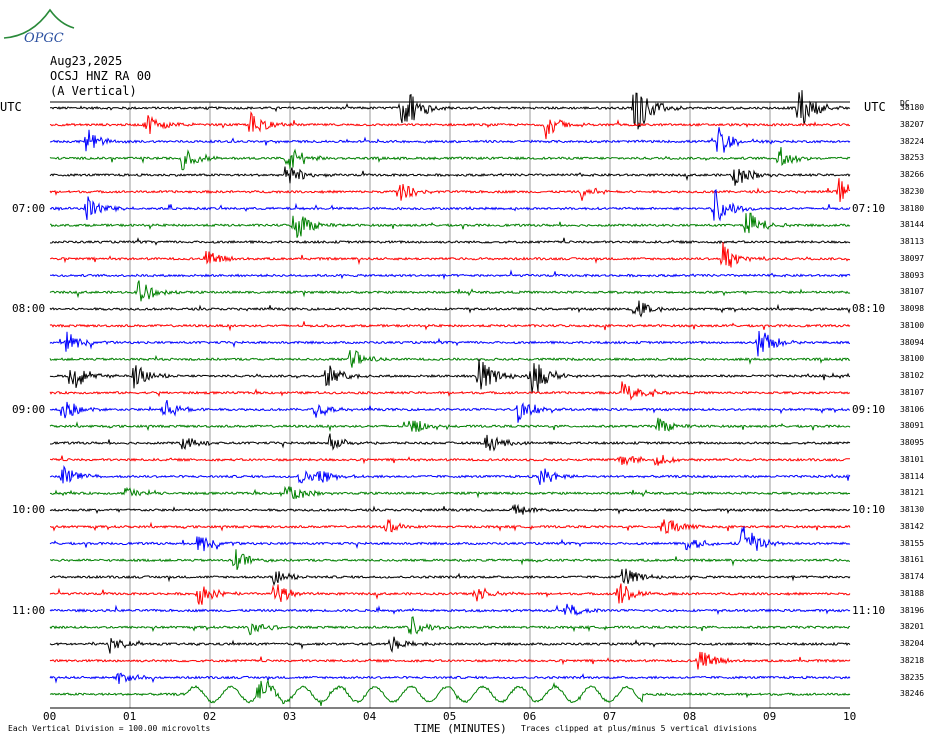 The width and height of the screenshot is (930, 744). Describe the element at coordinates (912, 409) in the screenshot. I see `dc-offset-label: 38106` at that location.